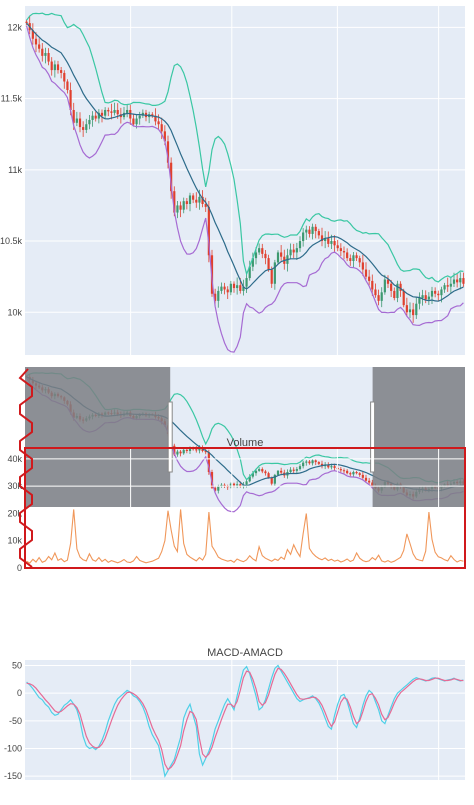  Describe the element at coordinates (245, 508) in the screenshot. I see `volume-plot-area` at that location.